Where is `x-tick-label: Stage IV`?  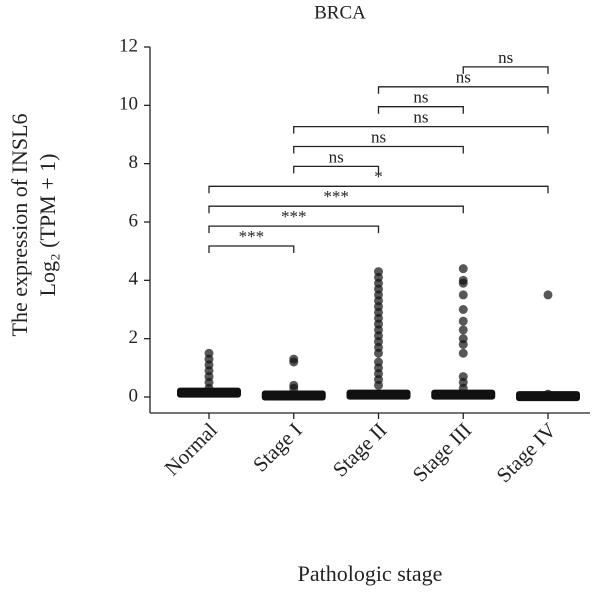 x-tick-label: Stage IV is located at coordinates (526, 452).